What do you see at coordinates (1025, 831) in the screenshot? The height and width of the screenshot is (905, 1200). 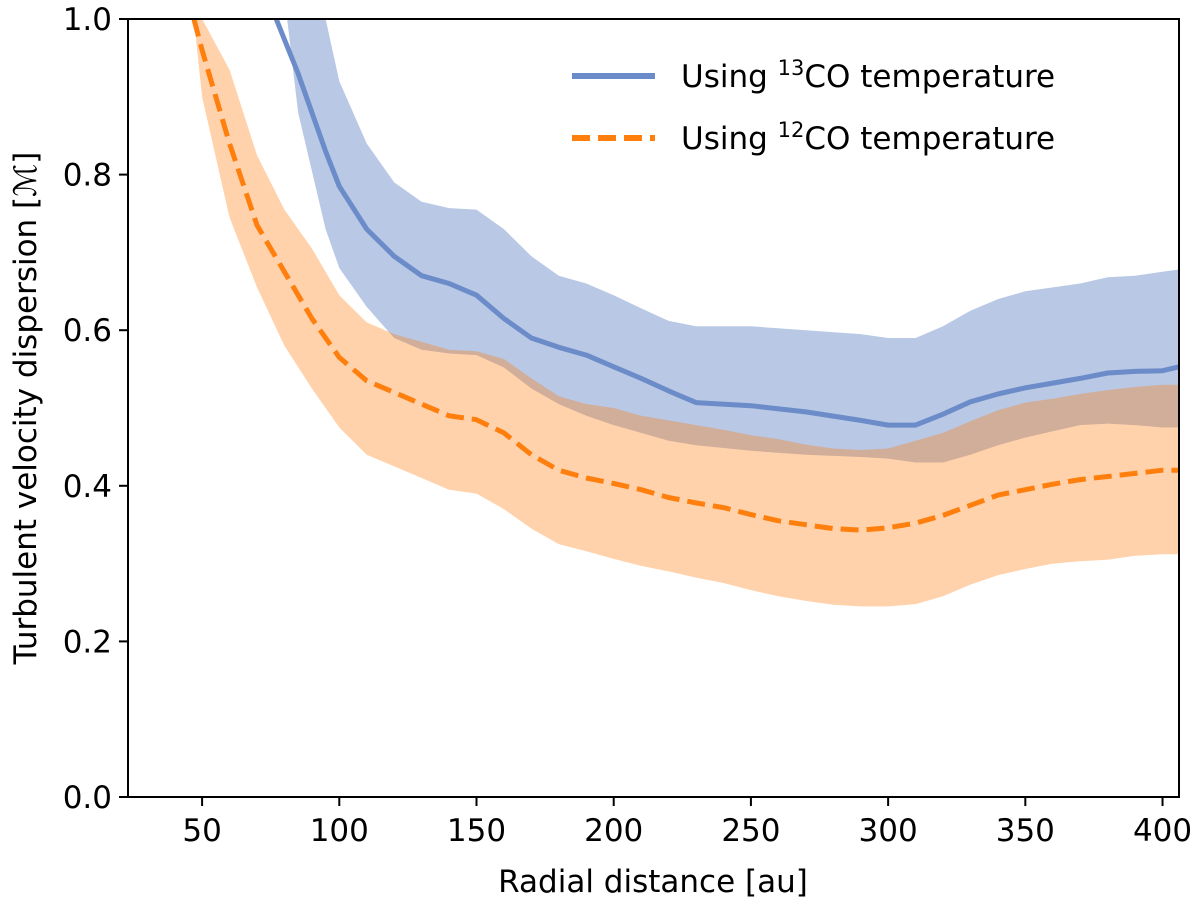 I see `x-tick-label: 350` at bounding box center [1025, 831].